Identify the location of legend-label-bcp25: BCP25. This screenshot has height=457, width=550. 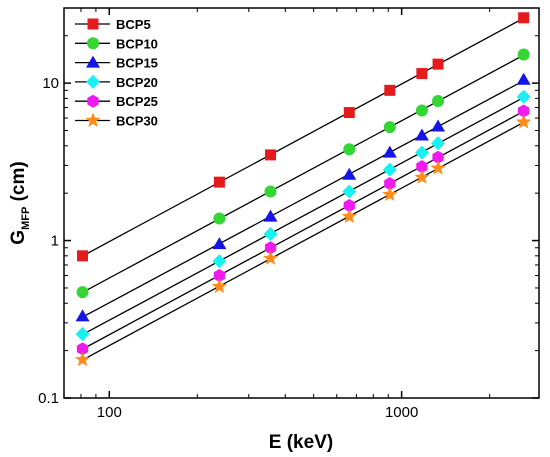
(137, 101).